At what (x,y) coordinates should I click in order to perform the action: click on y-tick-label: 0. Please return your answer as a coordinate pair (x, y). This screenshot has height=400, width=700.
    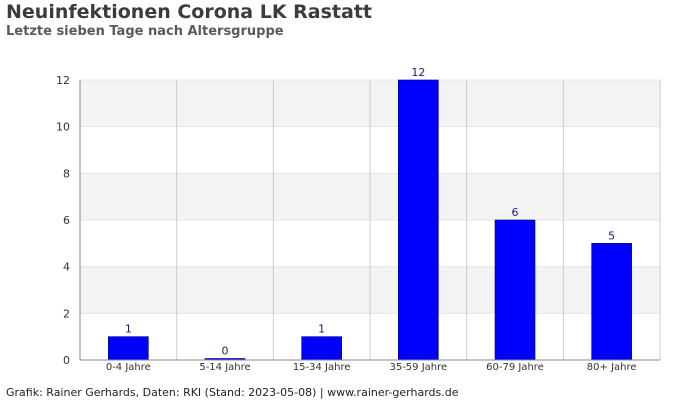
    Looking at the image, I should click on (66, 360).